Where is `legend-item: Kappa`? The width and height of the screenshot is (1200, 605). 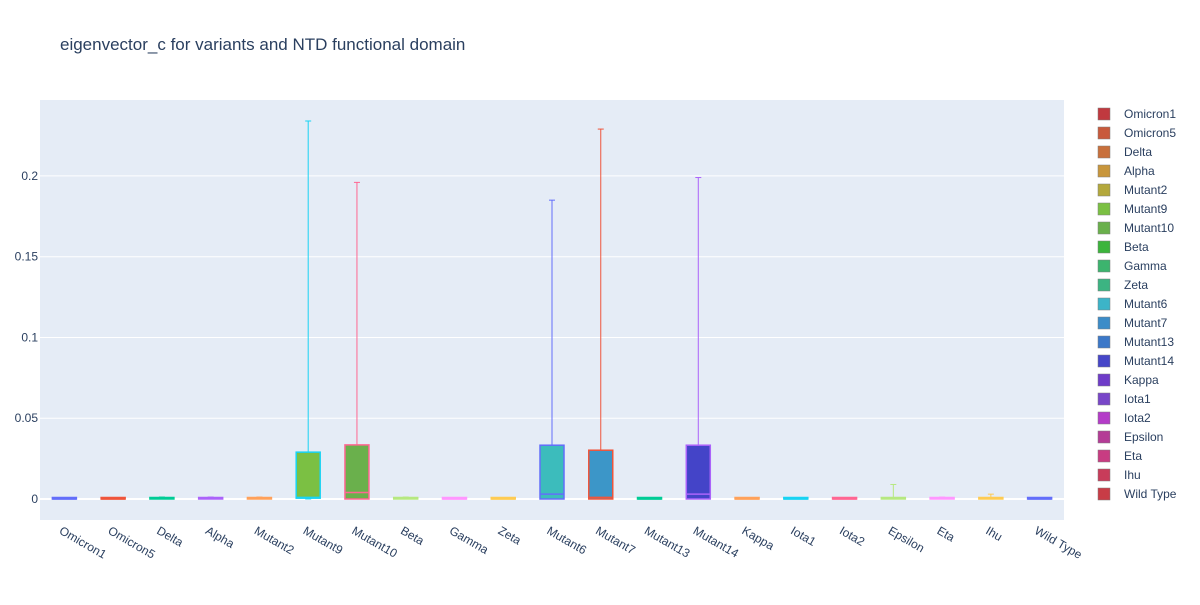
legend-item: Kappa is located at coordinates (1128, 380).